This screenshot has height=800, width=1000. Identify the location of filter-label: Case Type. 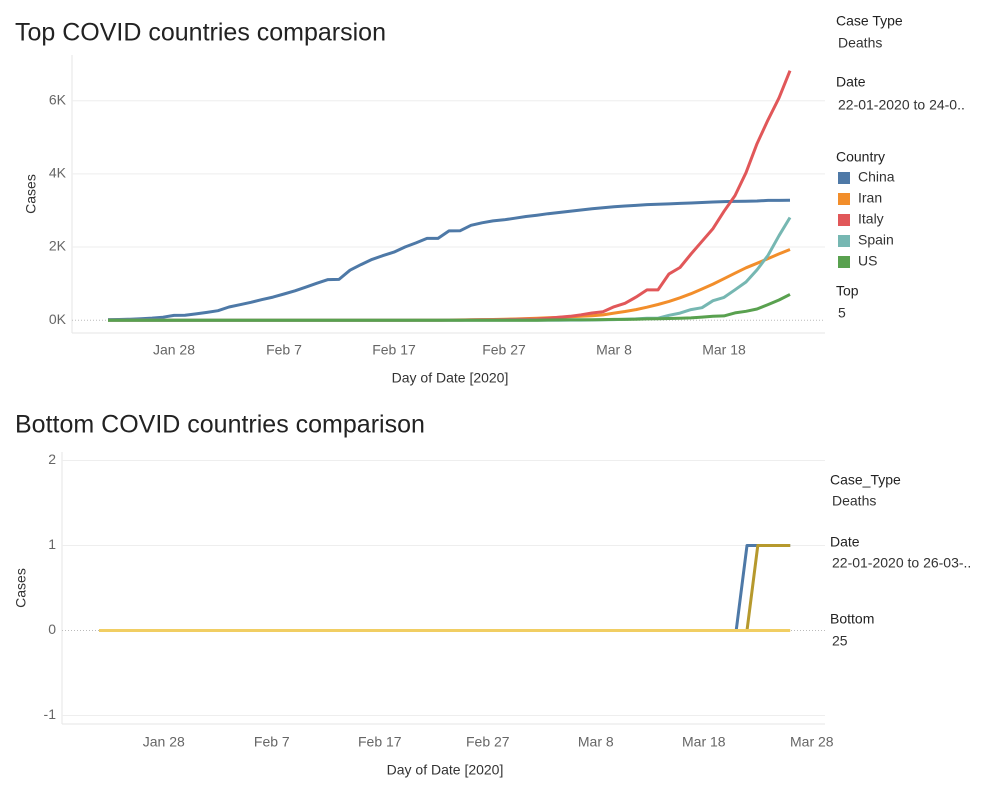
(869, 21).